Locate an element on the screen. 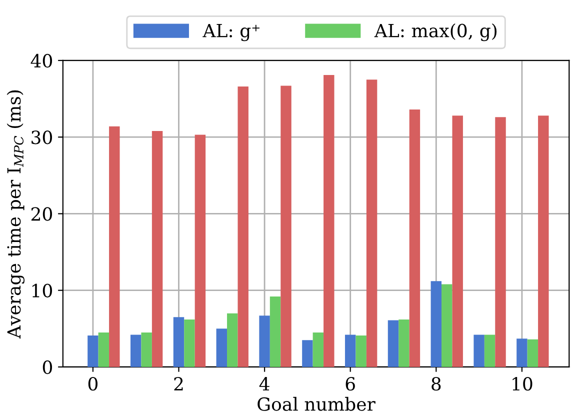  x-tick-label: 6 is located at coordinates (350, 384).